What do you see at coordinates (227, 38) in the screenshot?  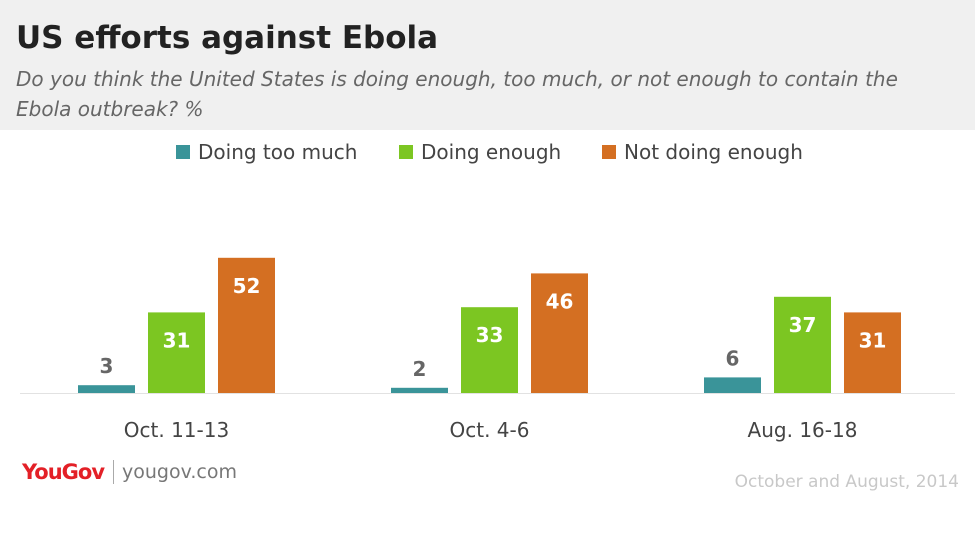 I see `chart-title: US efforts against Ebola` at bounding box center [227, 38].